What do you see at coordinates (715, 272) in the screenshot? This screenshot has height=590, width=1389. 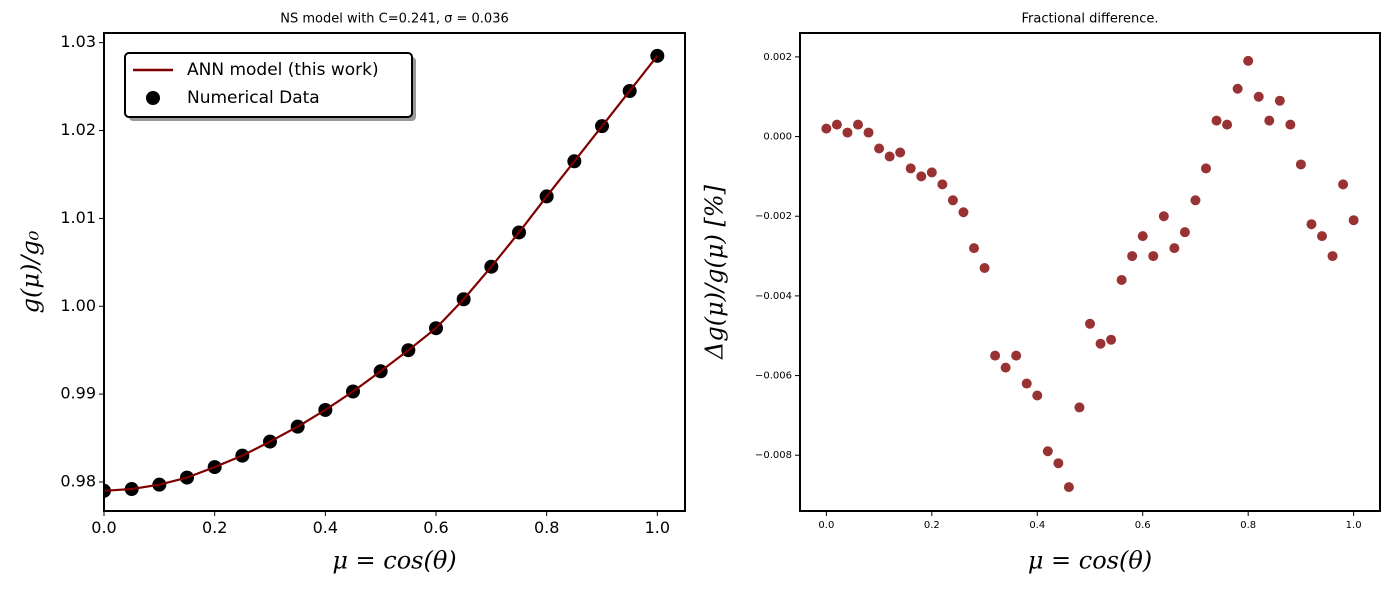 I see `y-axis-label: Δg(μ)/g(μ) [%]` at bounding box center [715, 272].